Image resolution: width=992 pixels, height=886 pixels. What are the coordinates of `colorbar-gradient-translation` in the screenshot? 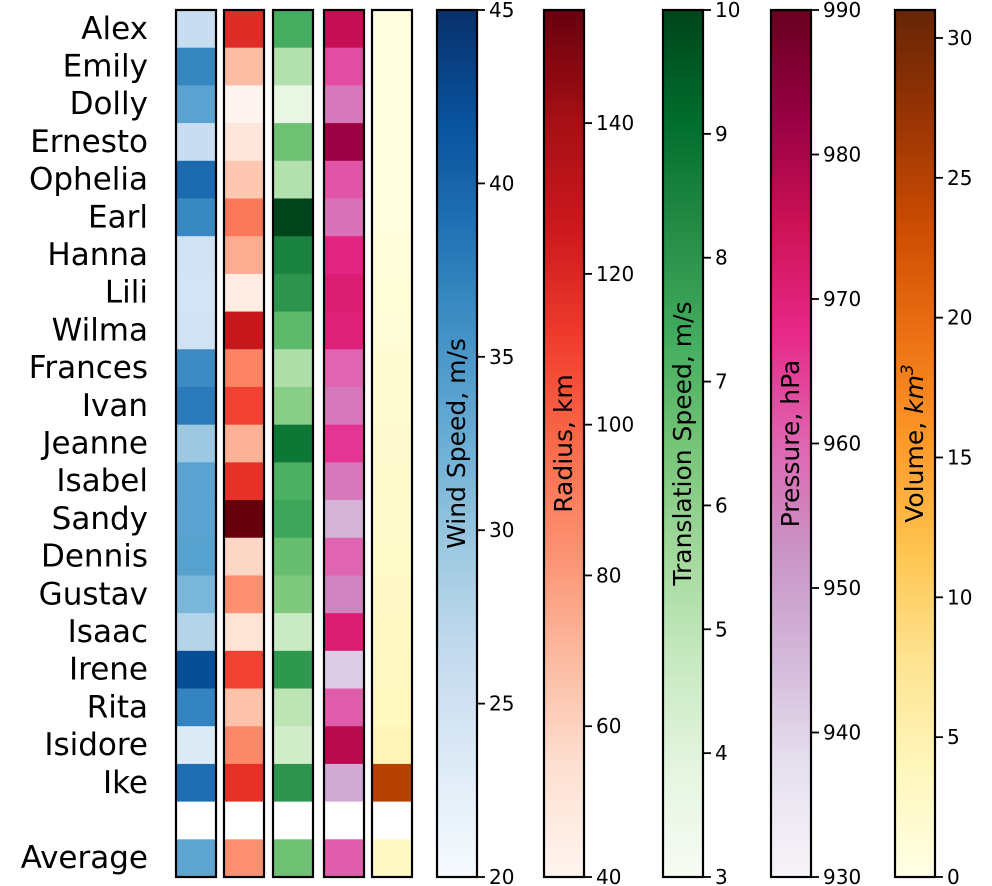 It's located at (683, 443).